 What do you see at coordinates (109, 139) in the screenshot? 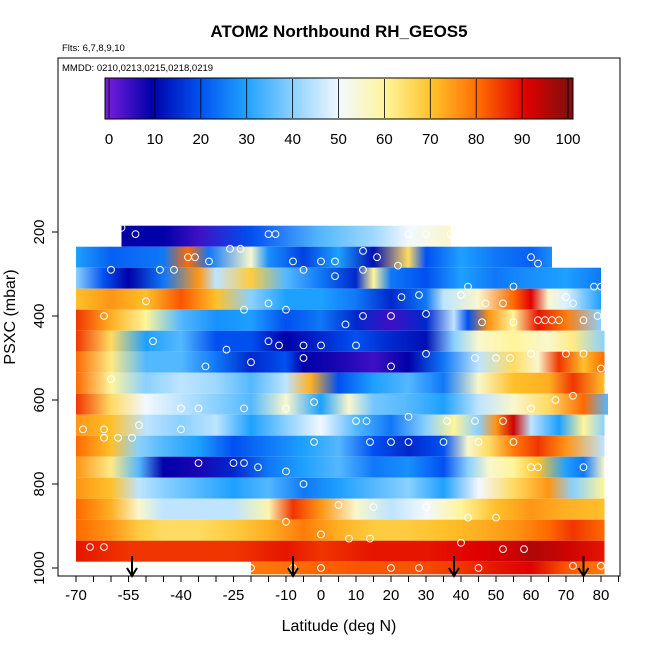
I see `colorbar-tick-label: 0` at bounding box center [109, 139].